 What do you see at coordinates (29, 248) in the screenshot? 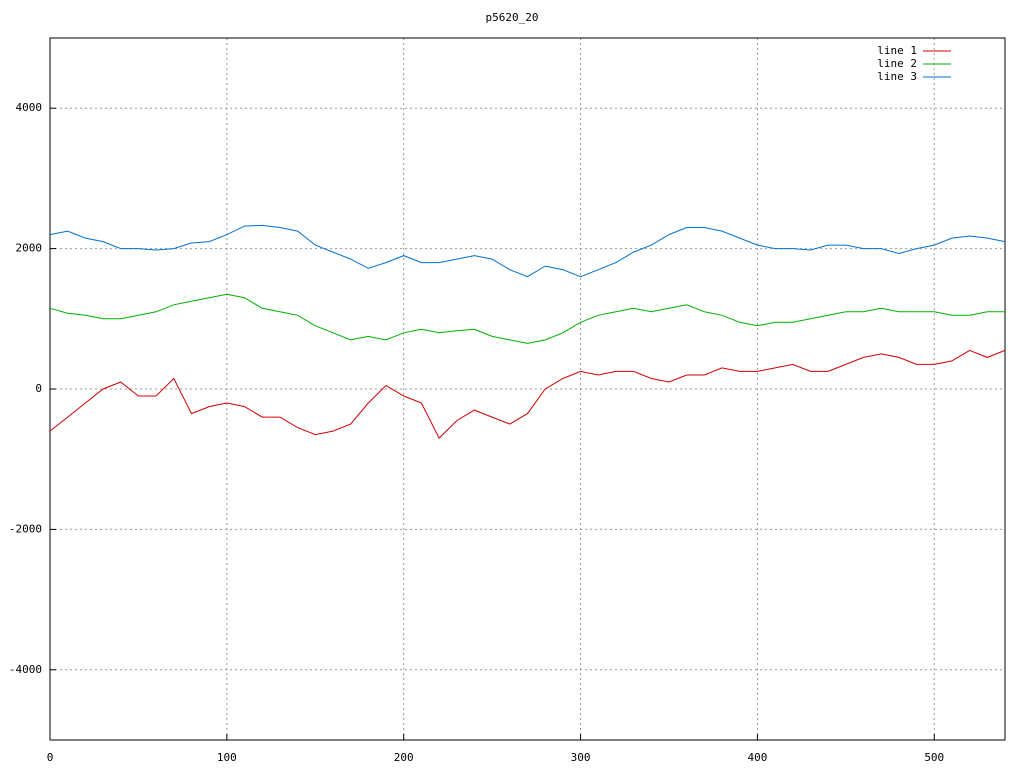
I see `y-tick-label: 2000` at bounding box center [29, 248].